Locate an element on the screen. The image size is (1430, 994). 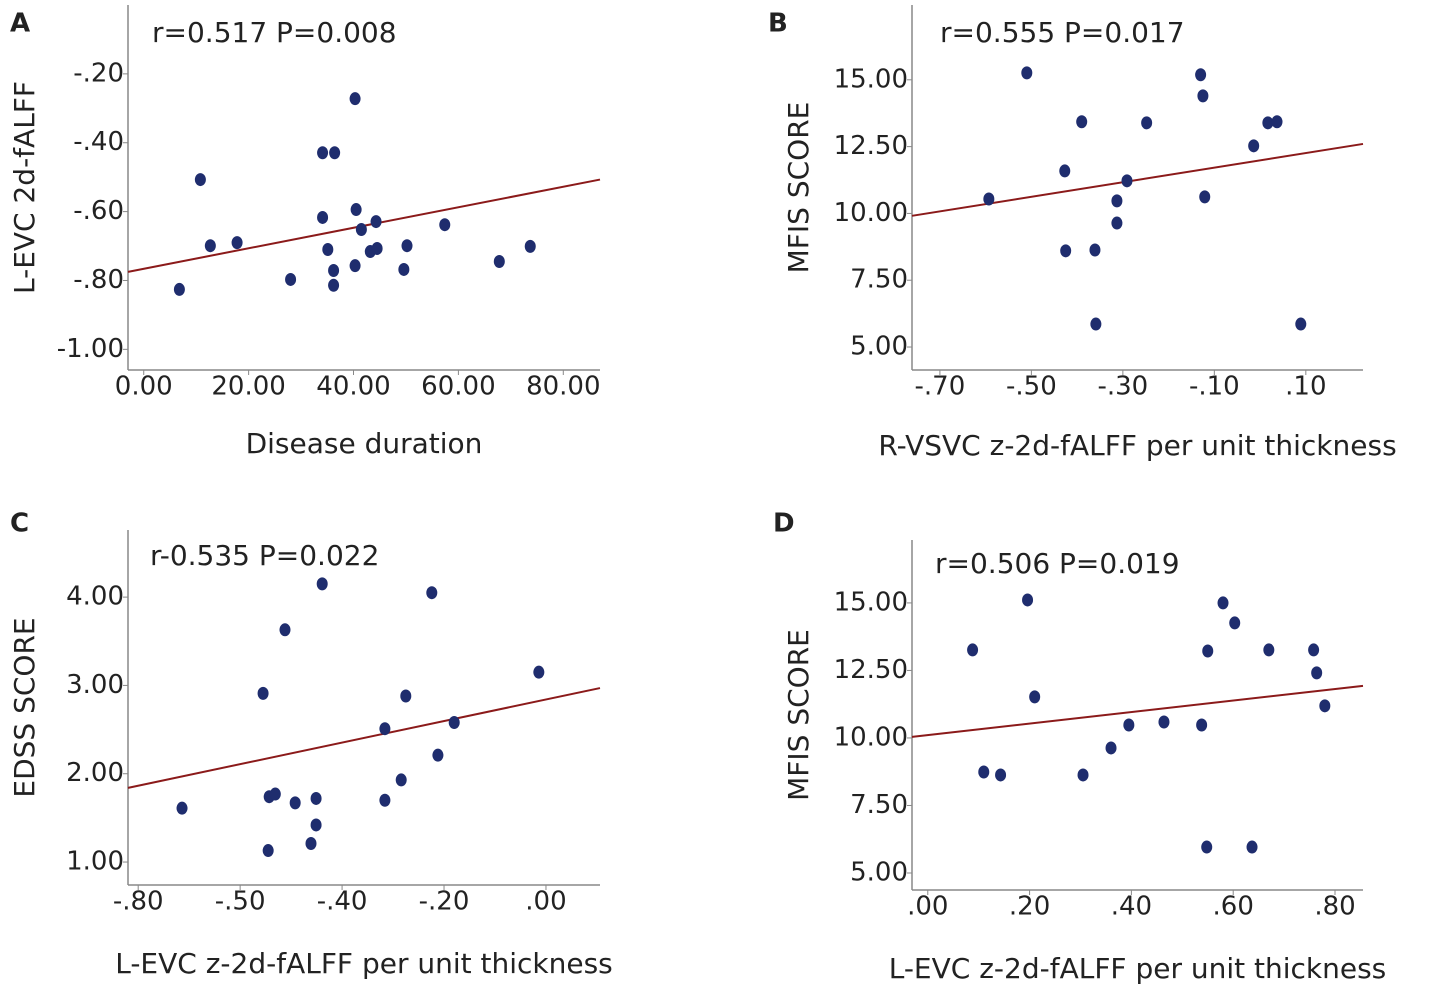
x-tick-label: 40.00 is located at coordinates (353, 387).